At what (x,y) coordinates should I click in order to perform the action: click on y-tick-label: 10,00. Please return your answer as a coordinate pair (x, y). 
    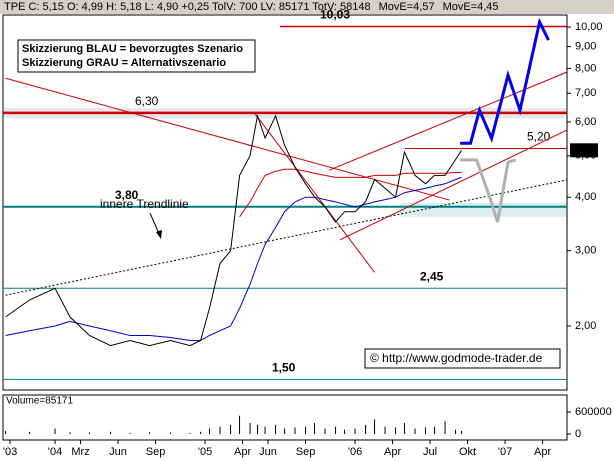
    Looking at the image, I should click on (589, 27).